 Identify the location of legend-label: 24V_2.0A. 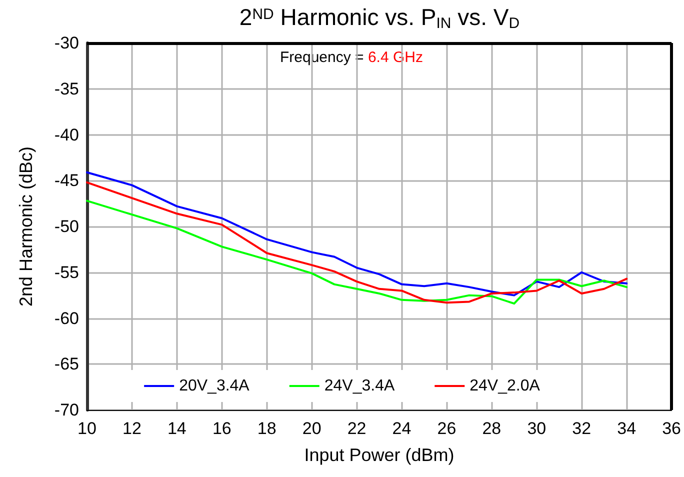
(505, 386).